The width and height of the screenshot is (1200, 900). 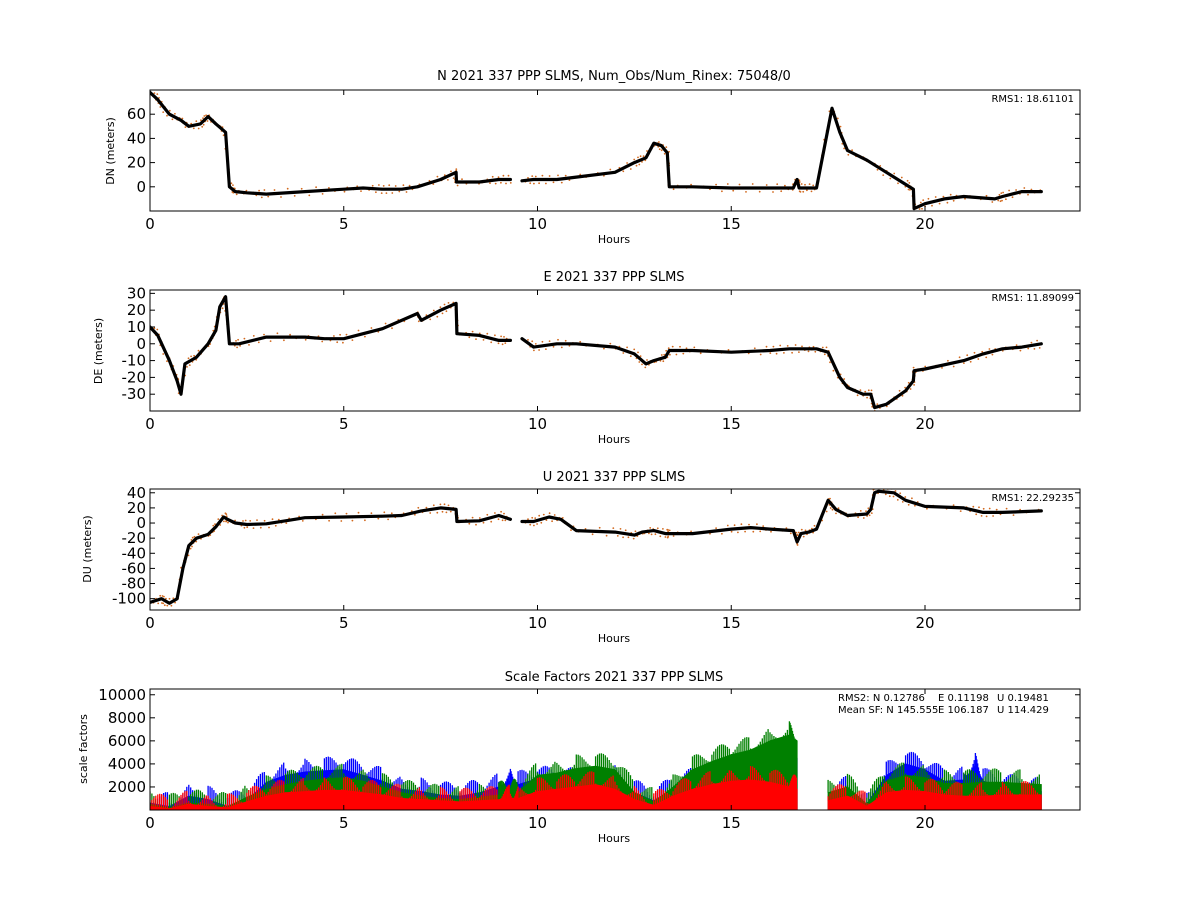 What do you see at coordinates (963, 710) in the screenshot?
I see `mean-sf-e-annotation: E 106.187` at bounding box center [963, 710].